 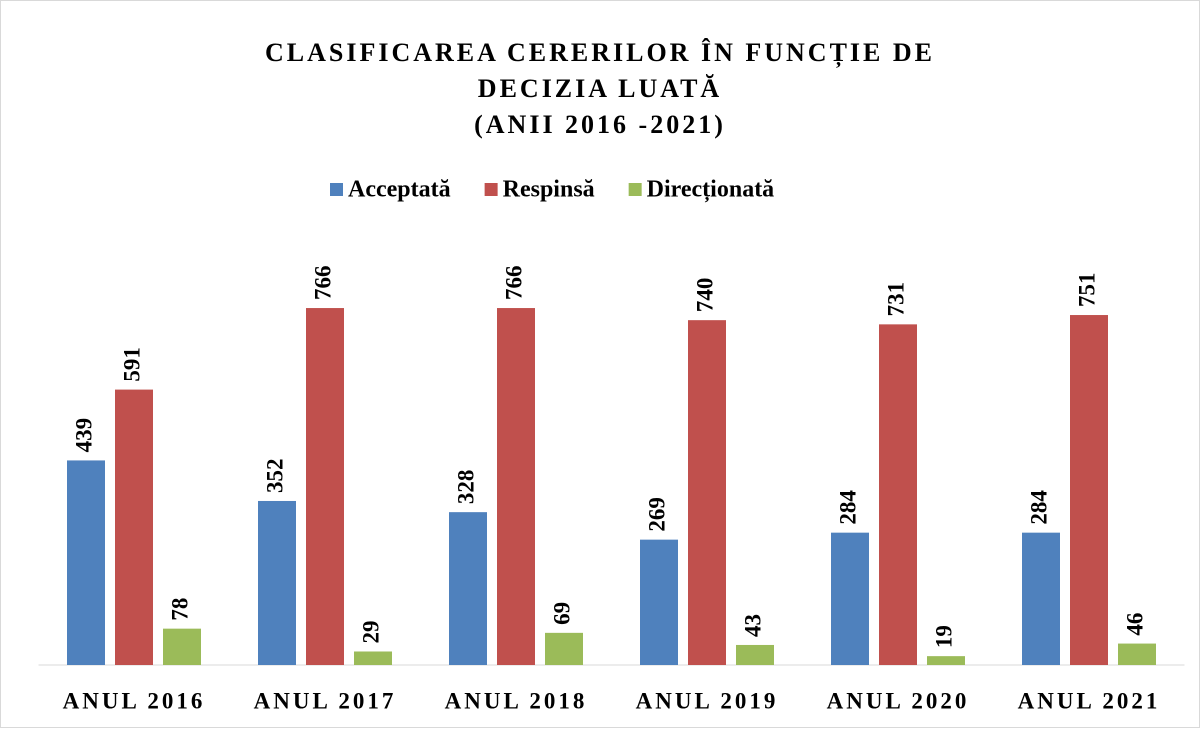 I want to click on data-label: 439, so click(x=83, y=435).